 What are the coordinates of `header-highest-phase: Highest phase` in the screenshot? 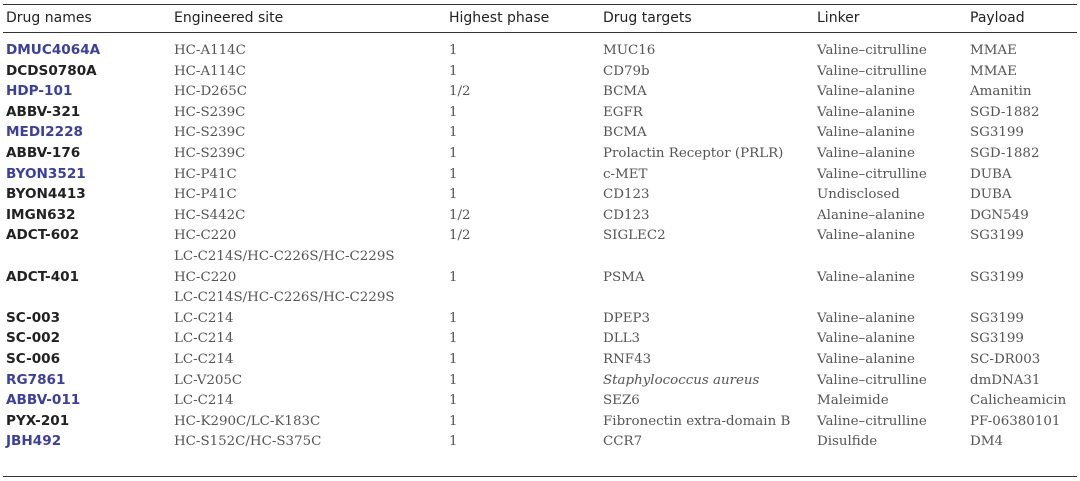 It's located at (499, 18).